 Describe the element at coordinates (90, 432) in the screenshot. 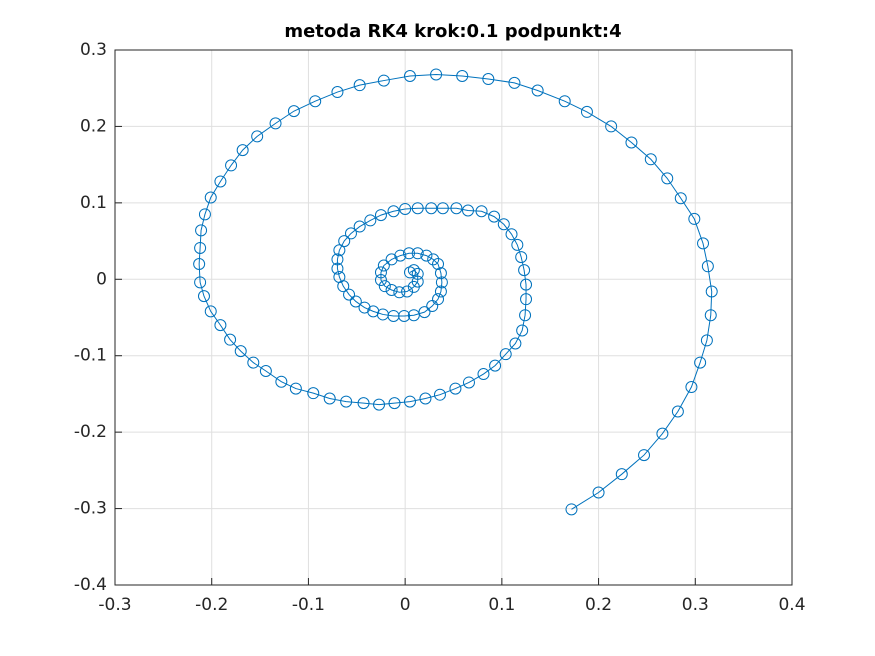

I see `y-tick-label: -0.2` at that location.